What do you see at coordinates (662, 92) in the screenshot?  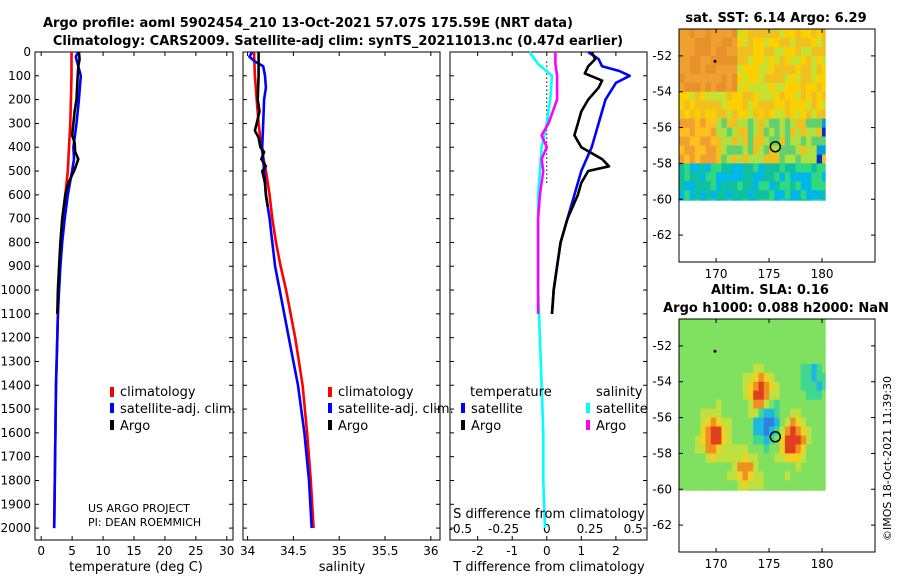 I see `lat-tick-label: -54` at bounding box center [662, 92].